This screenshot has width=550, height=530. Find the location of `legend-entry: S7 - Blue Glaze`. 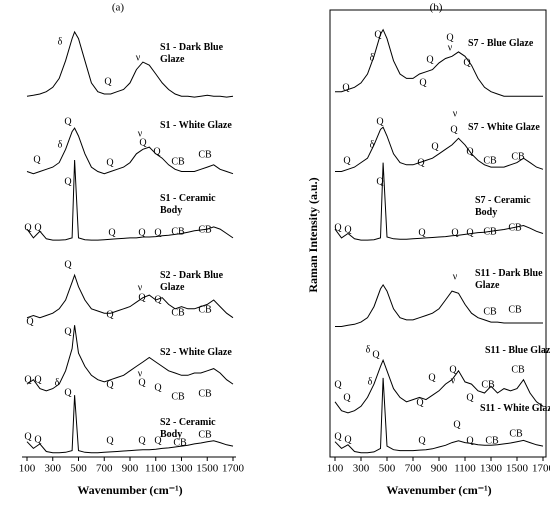

legend-entry: S7 - Blue Glaze is located at coordinates (501, 43).